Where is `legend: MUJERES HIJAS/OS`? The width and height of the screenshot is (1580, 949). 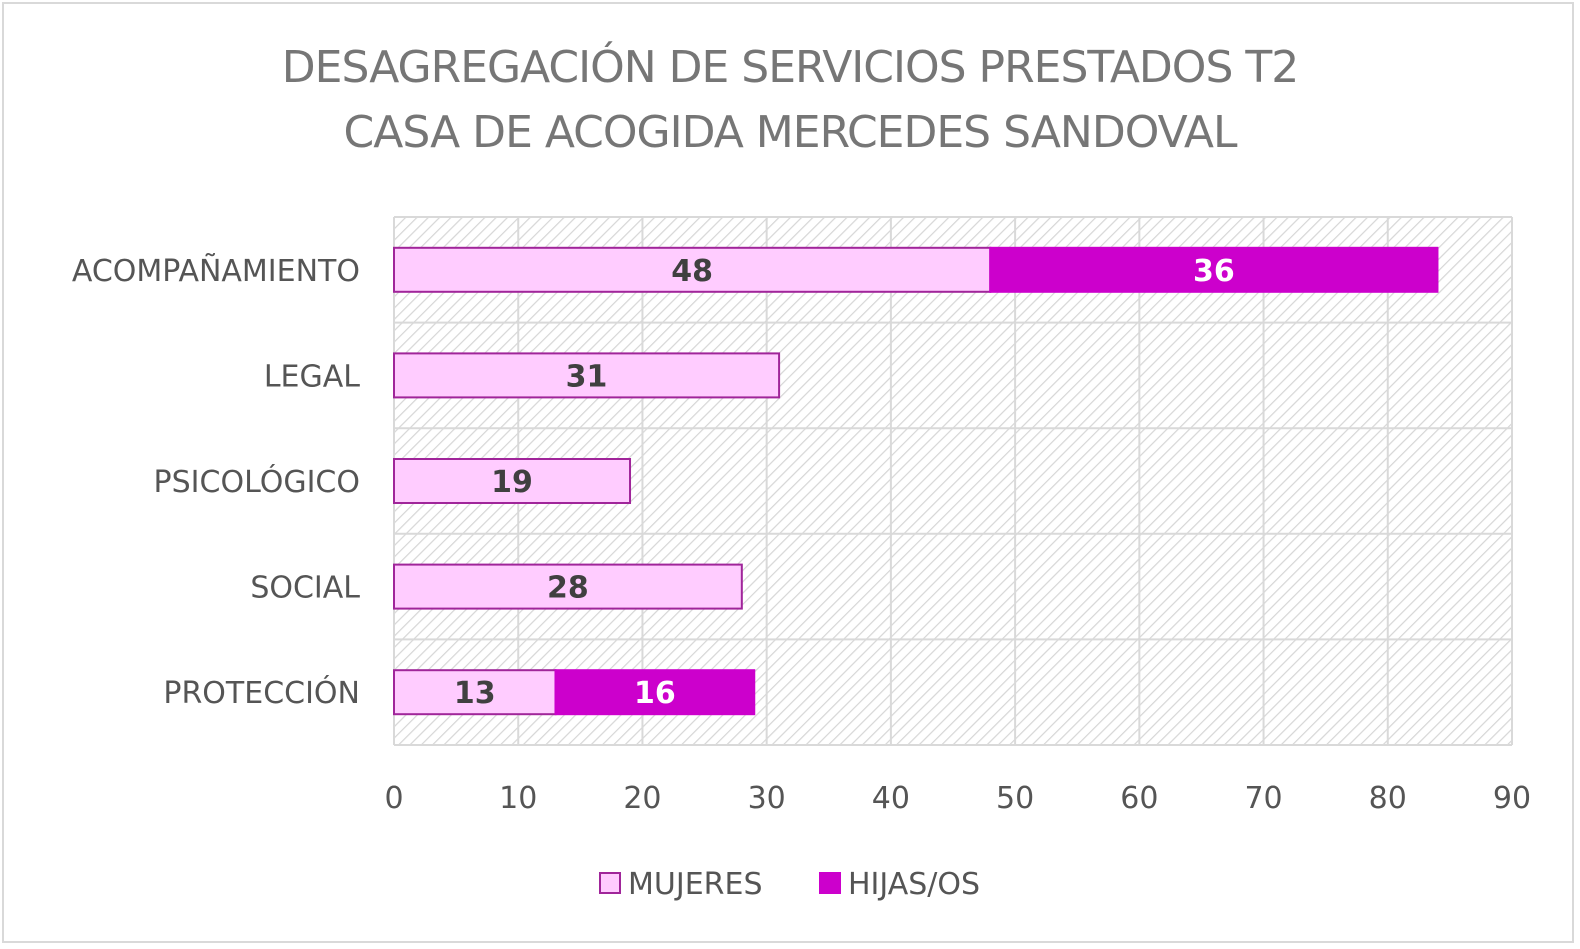 legend: MUJERES HIJAS/OS is located at coordinates (789, 884).